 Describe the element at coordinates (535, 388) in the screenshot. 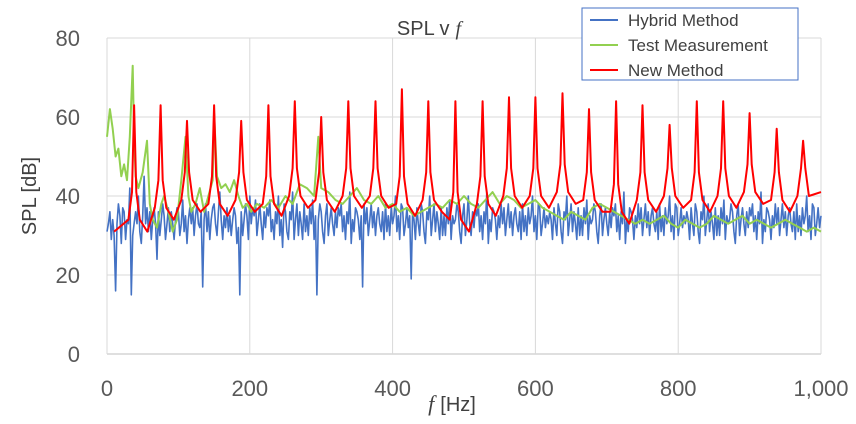

I see `x-tick-label: 600` at that location.